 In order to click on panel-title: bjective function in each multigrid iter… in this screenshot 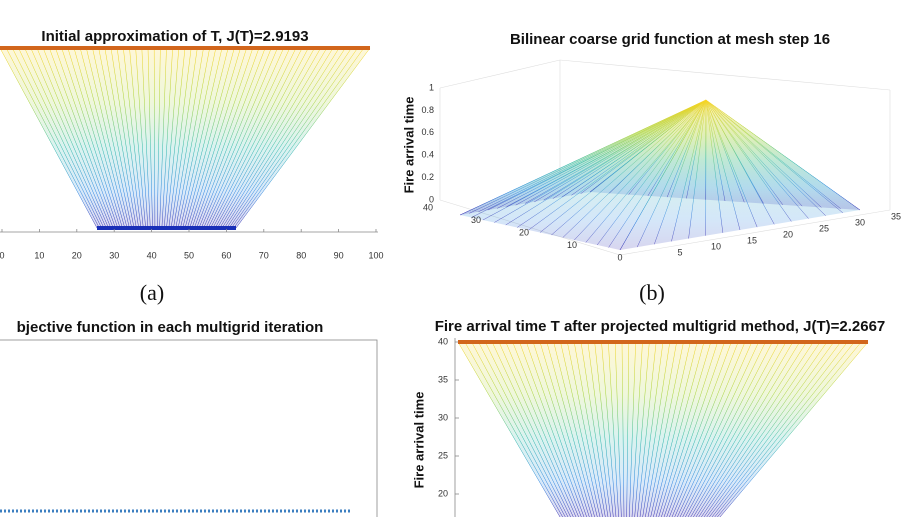, I will do `click(170, 327)`.